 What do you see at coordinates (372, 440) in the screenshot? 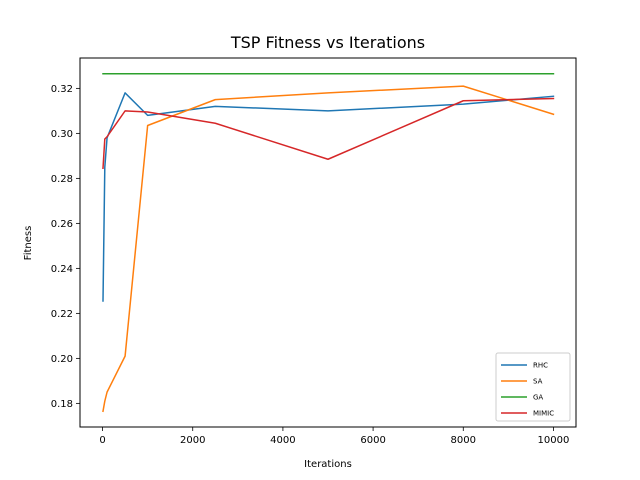
I see `x-tick-label: 6000` at bounding box center [372, 440].